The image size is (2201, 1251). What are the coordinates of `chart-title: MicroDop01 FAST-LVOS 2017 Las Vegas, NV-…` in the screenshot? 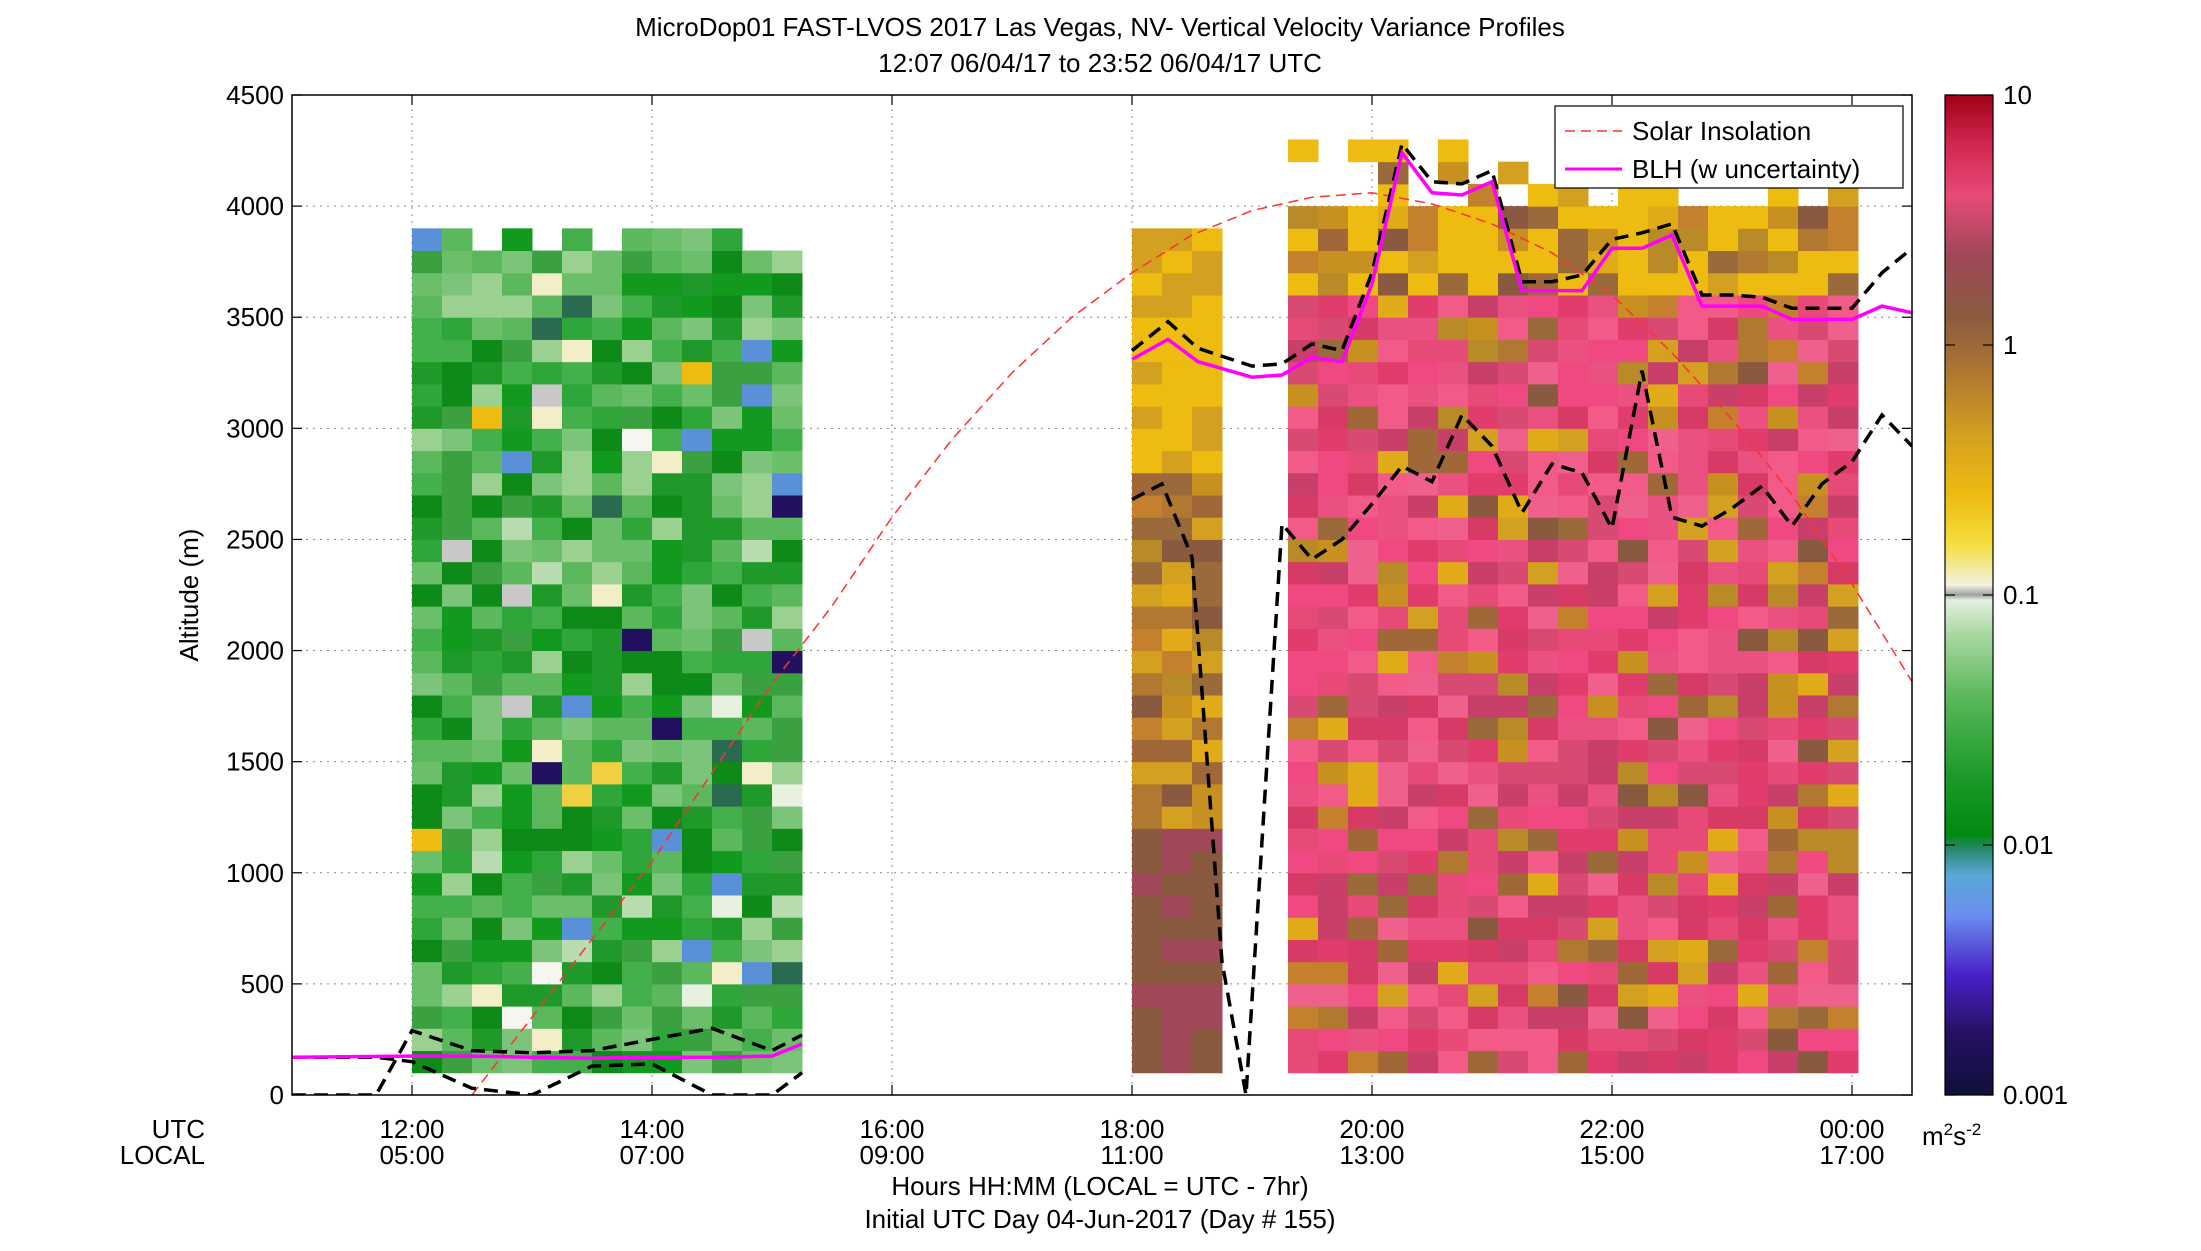 It's located at (1100, 27).